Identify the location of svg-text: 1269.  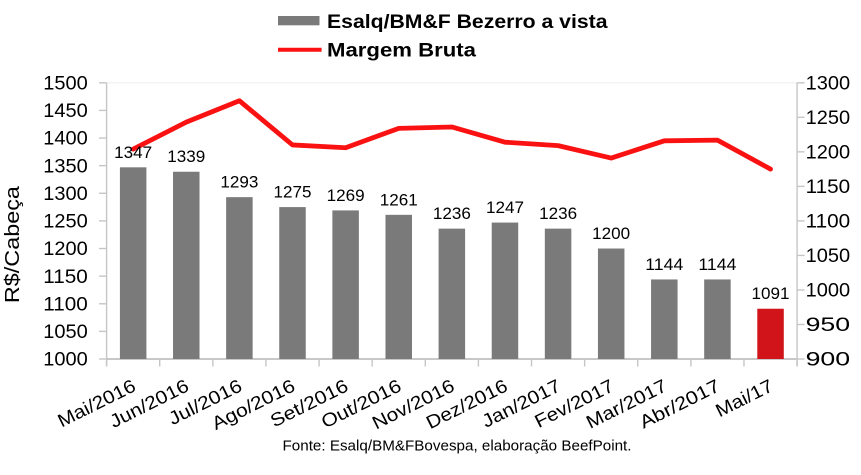
(346, 195).